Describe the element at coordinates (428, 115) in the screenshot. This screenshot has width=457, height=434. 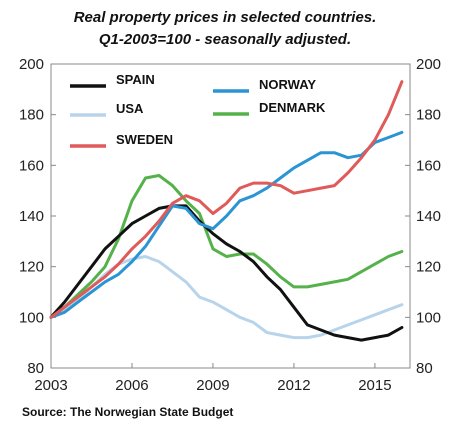
I see `y-tick-label-right: 180` at that location.